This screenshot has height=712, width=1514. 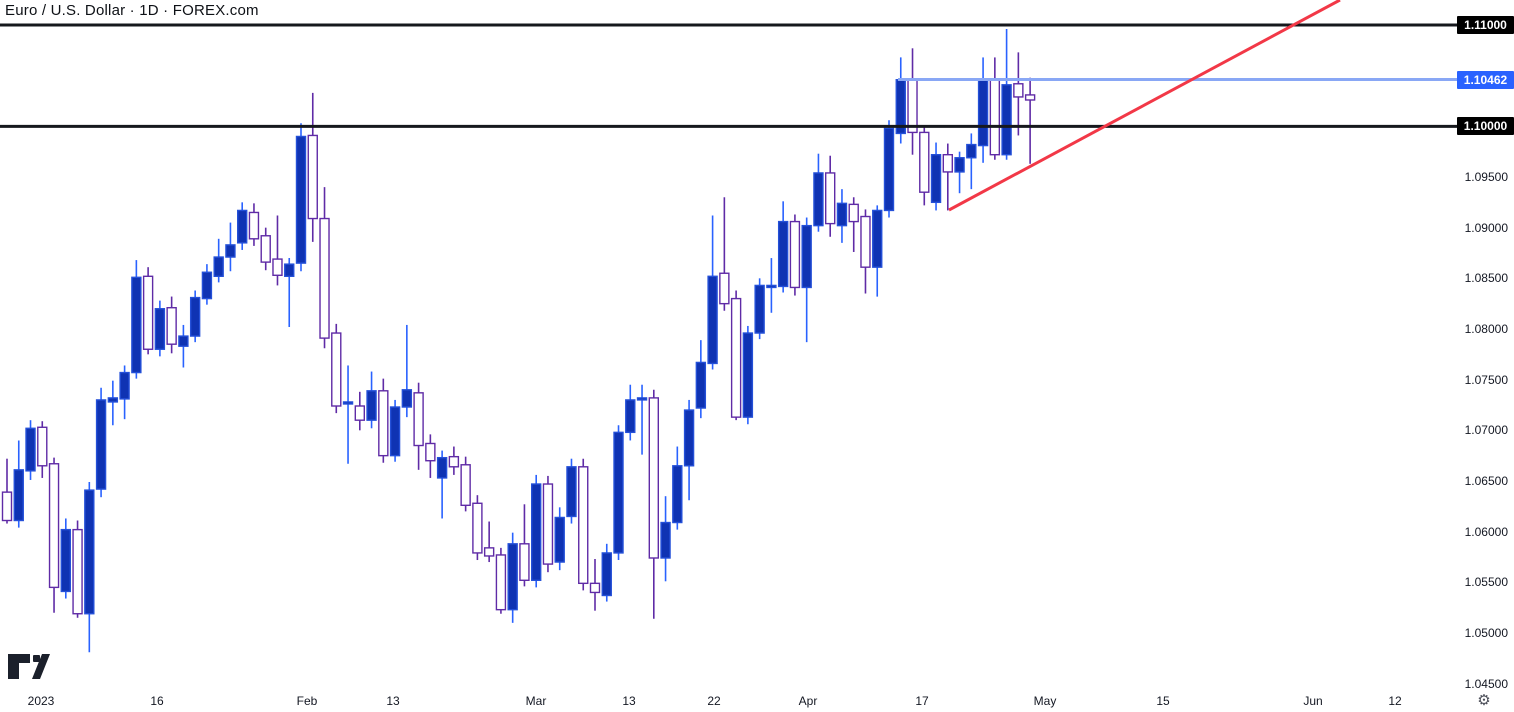 I want to click on tradingview-logo, so click(x=29, y=667).